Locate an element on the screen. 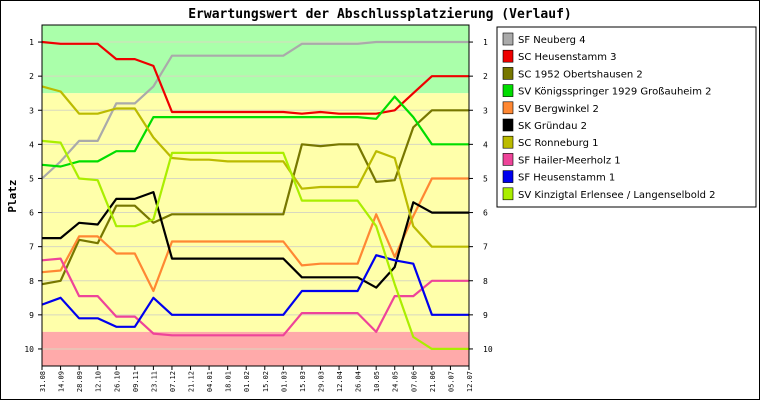 Image resolution: width=760 pixels, height=400 pixels. x-tick-label: 15.03 is located at coordinates (303, 381).